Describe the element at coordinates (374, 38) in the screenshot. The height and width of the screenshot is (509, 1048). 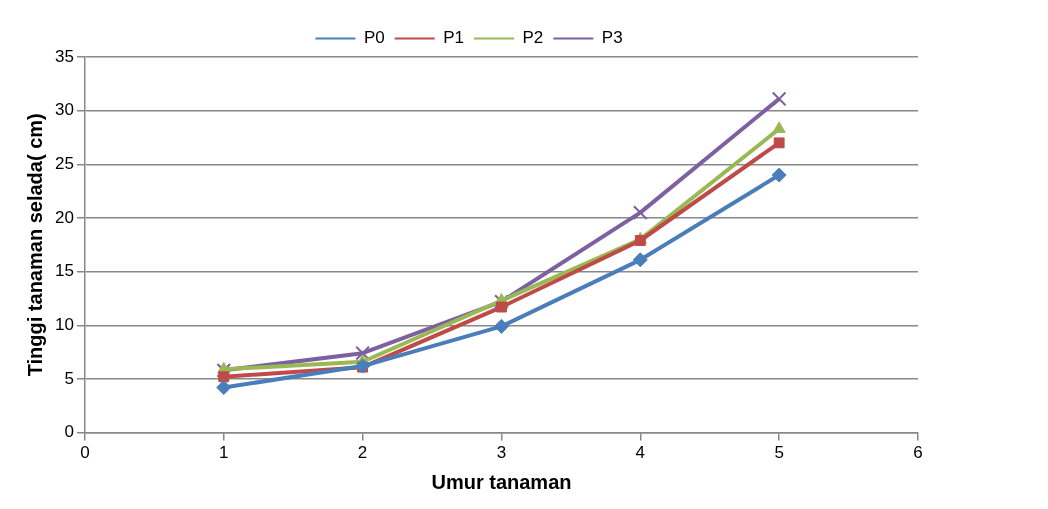
I see `legend-label: P0` at that location.